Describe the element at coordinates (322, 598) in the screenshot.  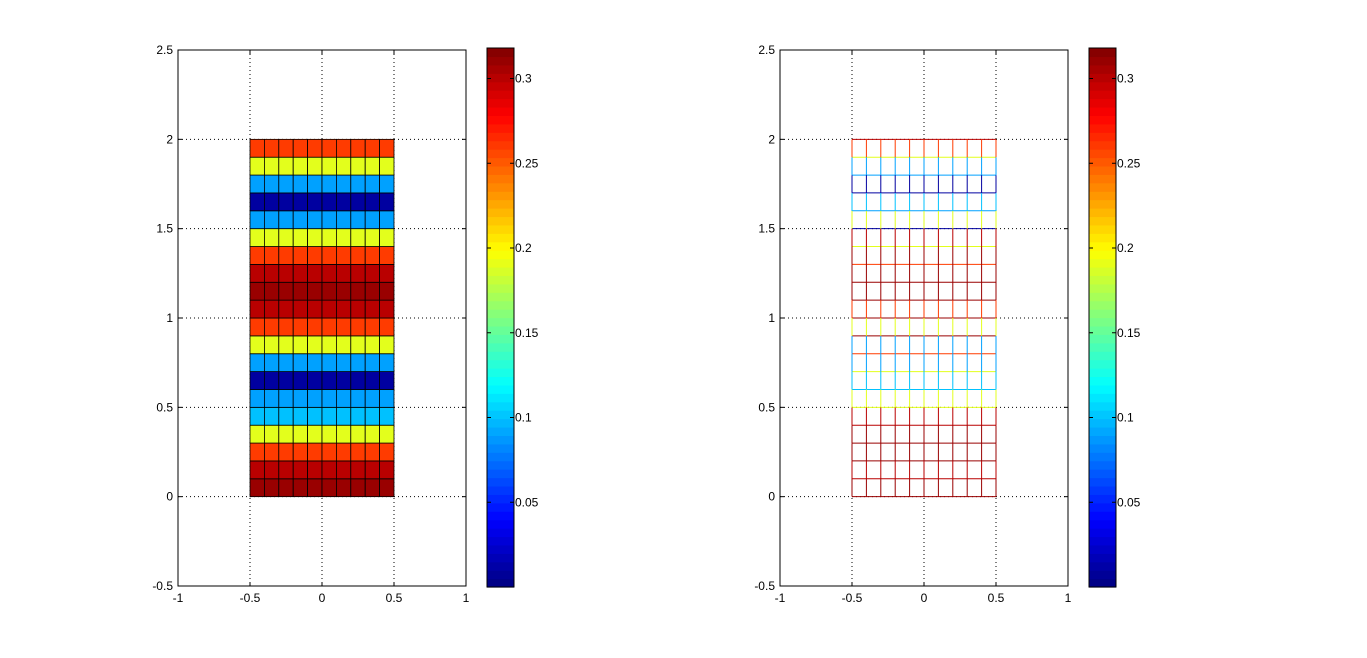
I see `x-tick-label: 0` at that location.